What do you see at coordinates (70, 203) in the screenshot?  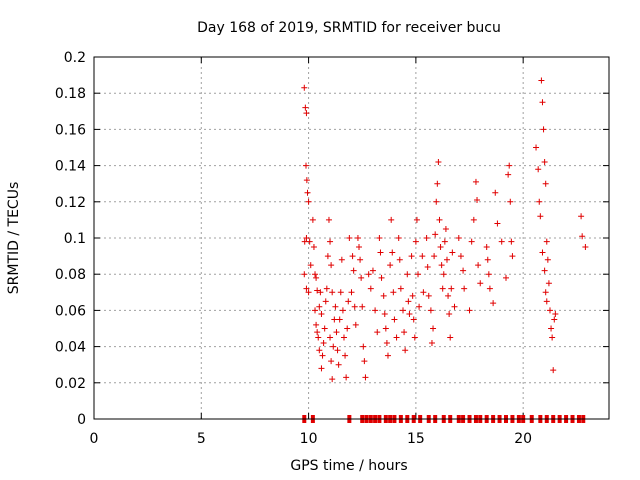 I see `y-tick-label: 0.12` at bounding box center [70, 203].